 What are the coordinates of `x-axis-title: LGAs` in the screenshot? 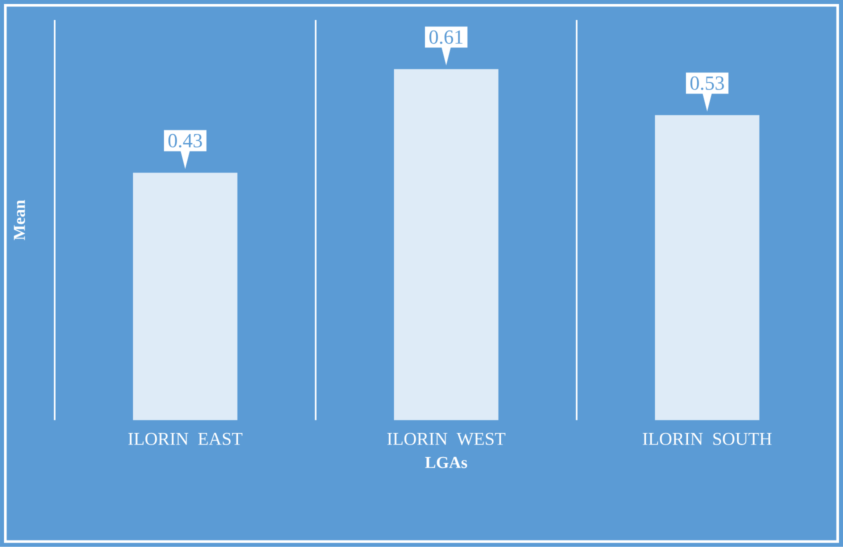 It's located at (446, 462).